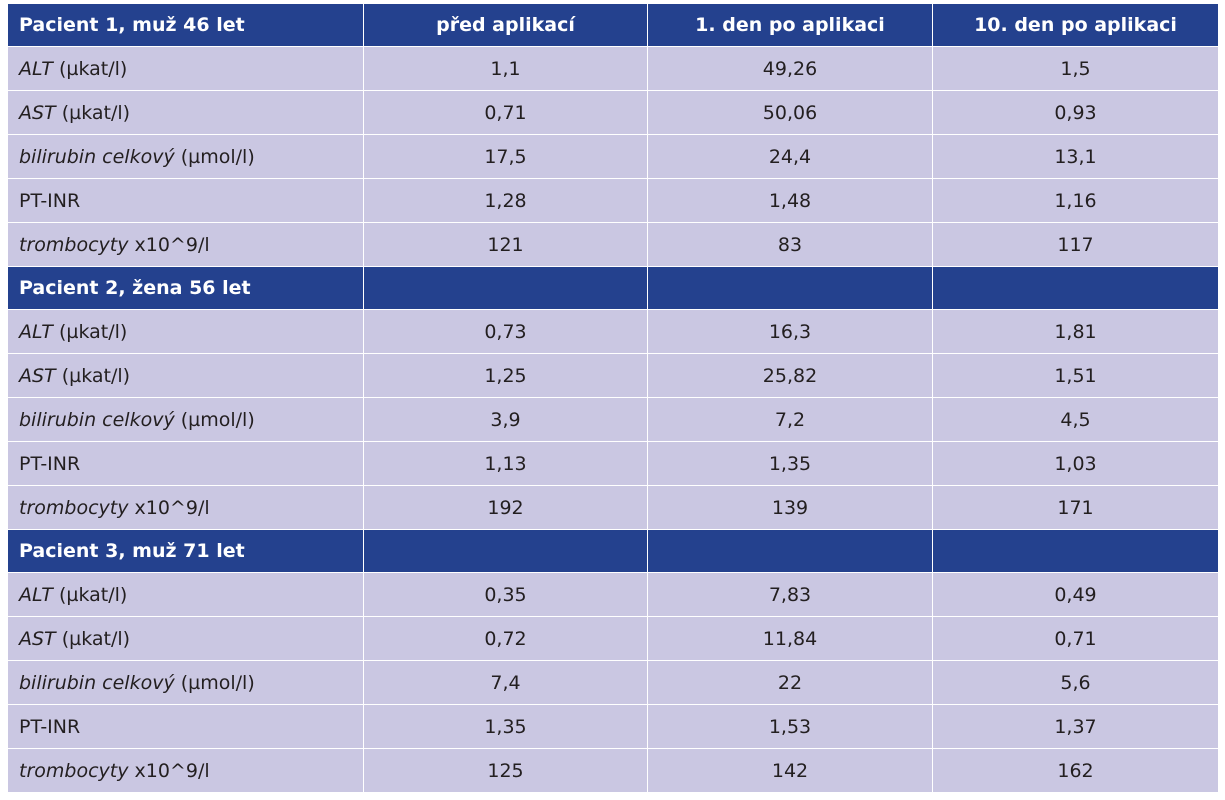 The height and width of the screenshot is (800, 1225). Describe the element at coordinates (505, 375) in the screenshot. I see `value-cell: 1,25` at that location.